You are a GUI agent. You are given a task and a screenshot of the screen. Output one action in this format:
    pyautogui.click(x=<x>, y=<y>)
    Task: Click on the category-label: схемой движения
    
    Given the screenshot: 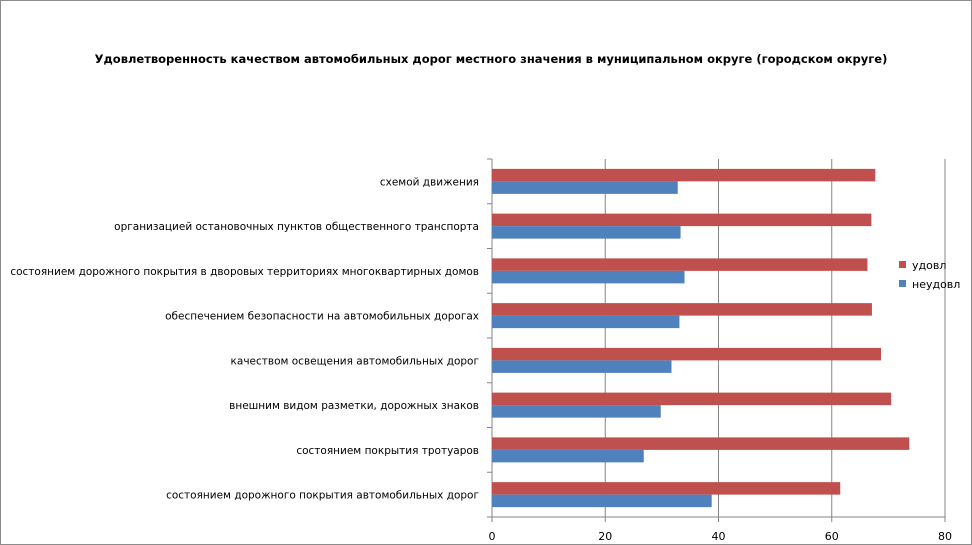 What is the action you would take?
    pyautogui.click(x=429, y=182)
    